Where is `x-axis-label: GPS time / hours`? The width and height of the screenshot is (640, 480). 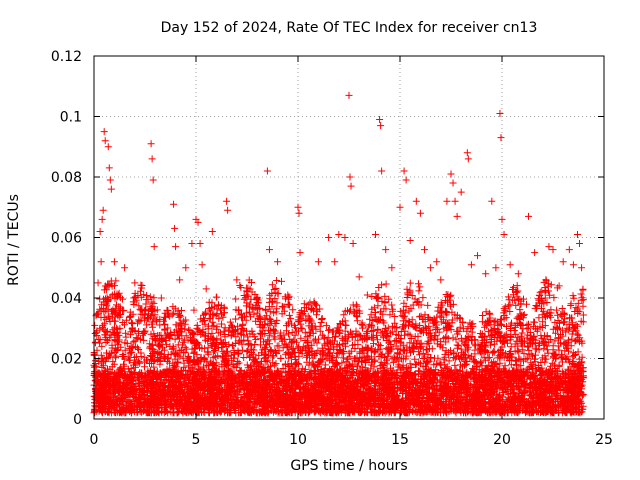
x-axis-label: GPS time / hours is located at coordinates (348, 466).